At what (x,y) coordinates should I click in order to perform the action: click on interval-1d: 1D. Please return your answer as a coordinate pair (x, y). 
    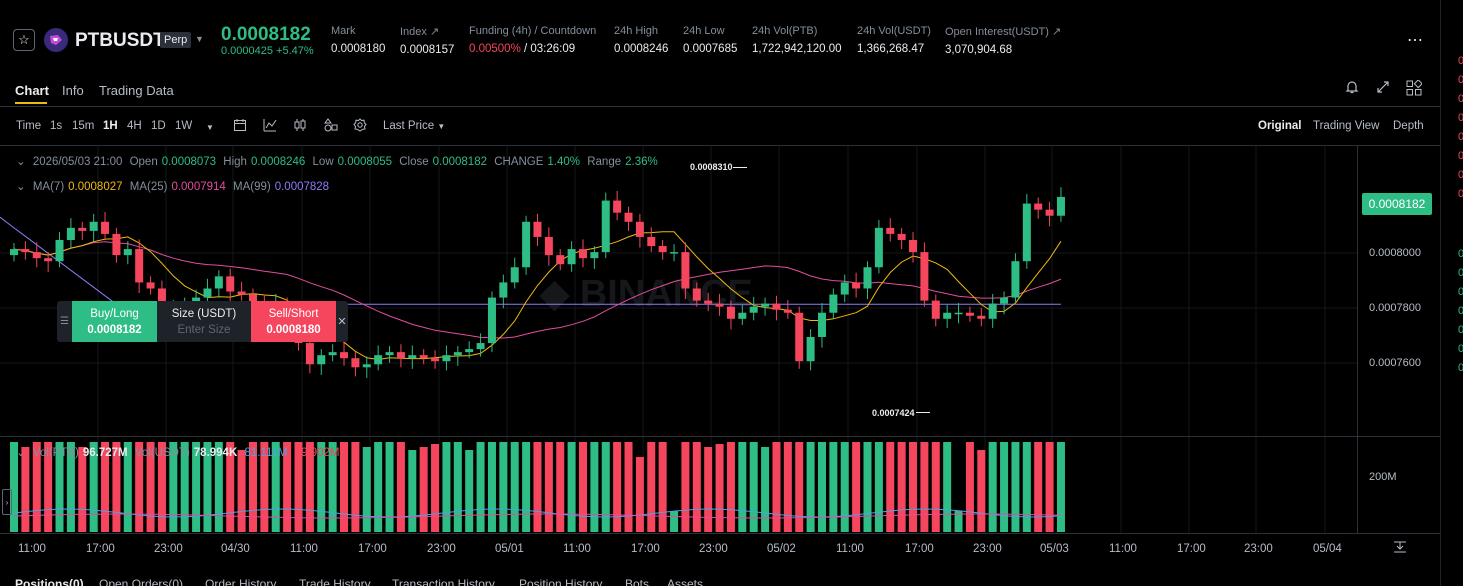
    Looking at the image, I should click on (158, 126).